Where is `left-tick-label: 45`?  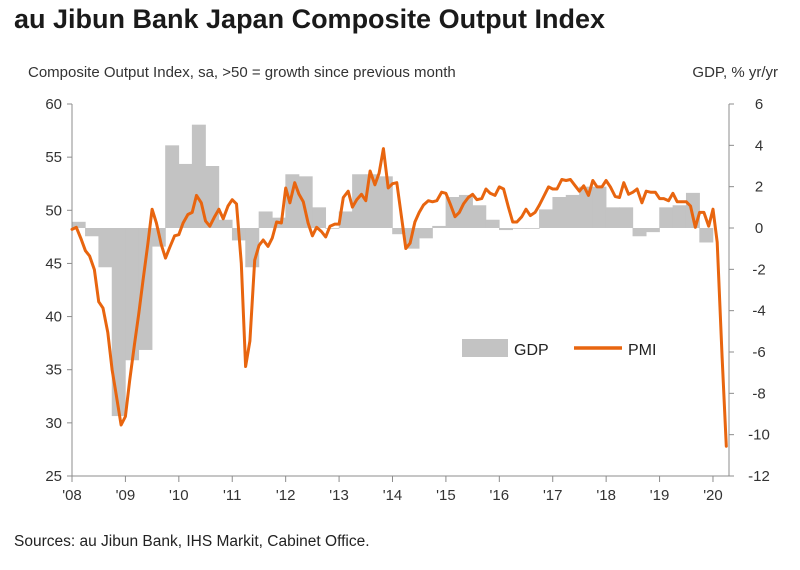
left-tick-label: 45 is located at coordinates (53, 263).